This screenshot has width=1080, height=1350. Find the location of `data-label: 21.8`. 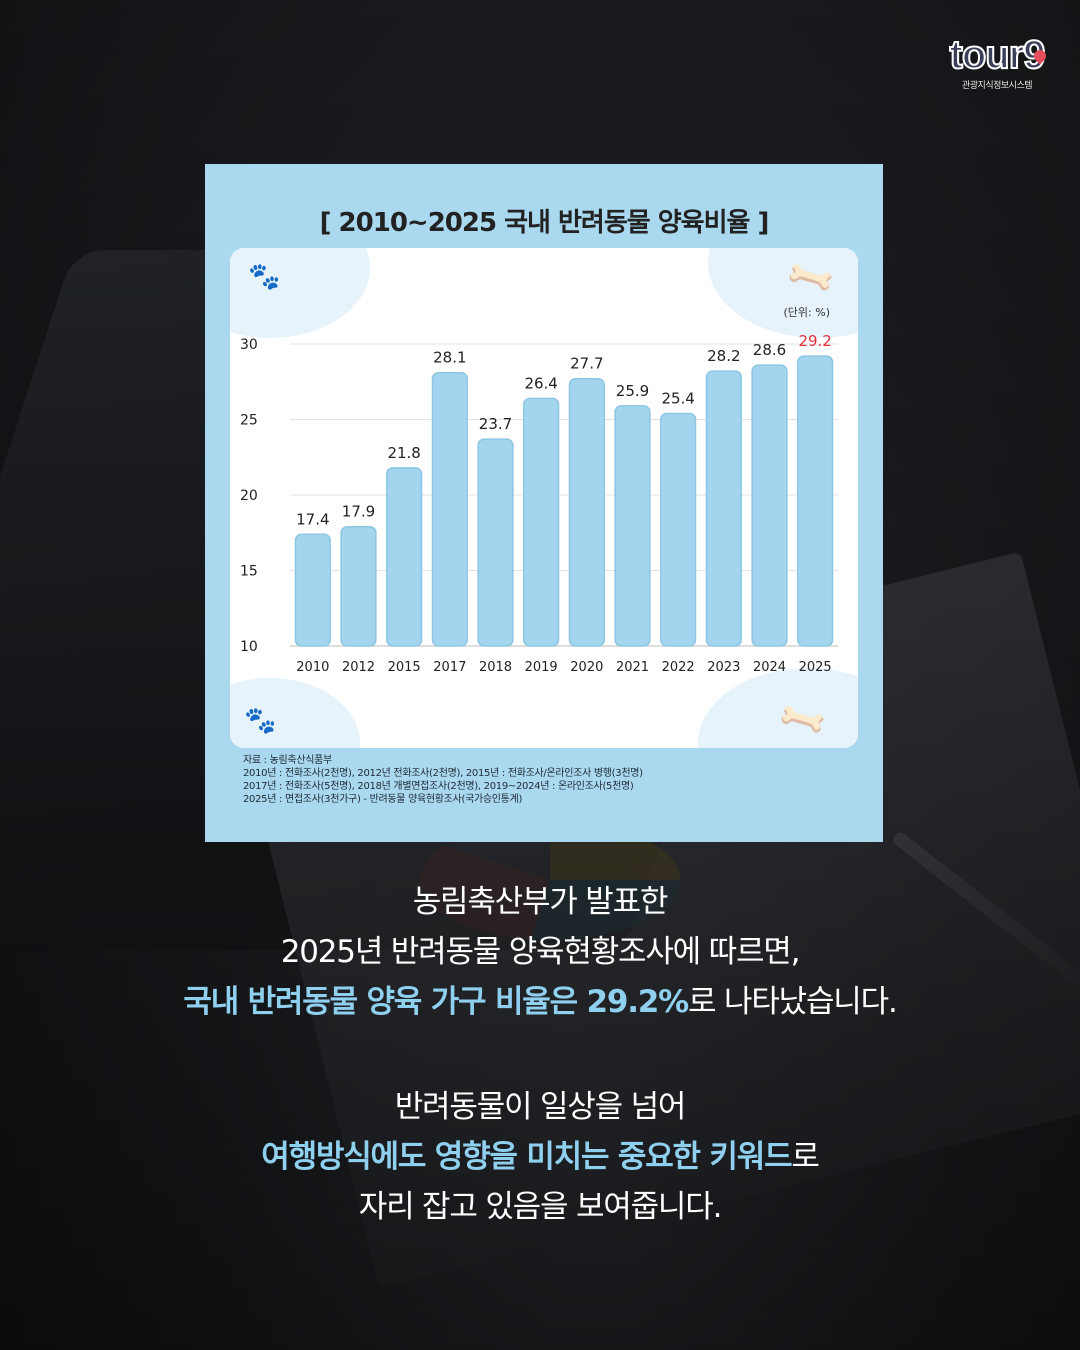

data-label: 21.8 is located at coordinates (403, 453).